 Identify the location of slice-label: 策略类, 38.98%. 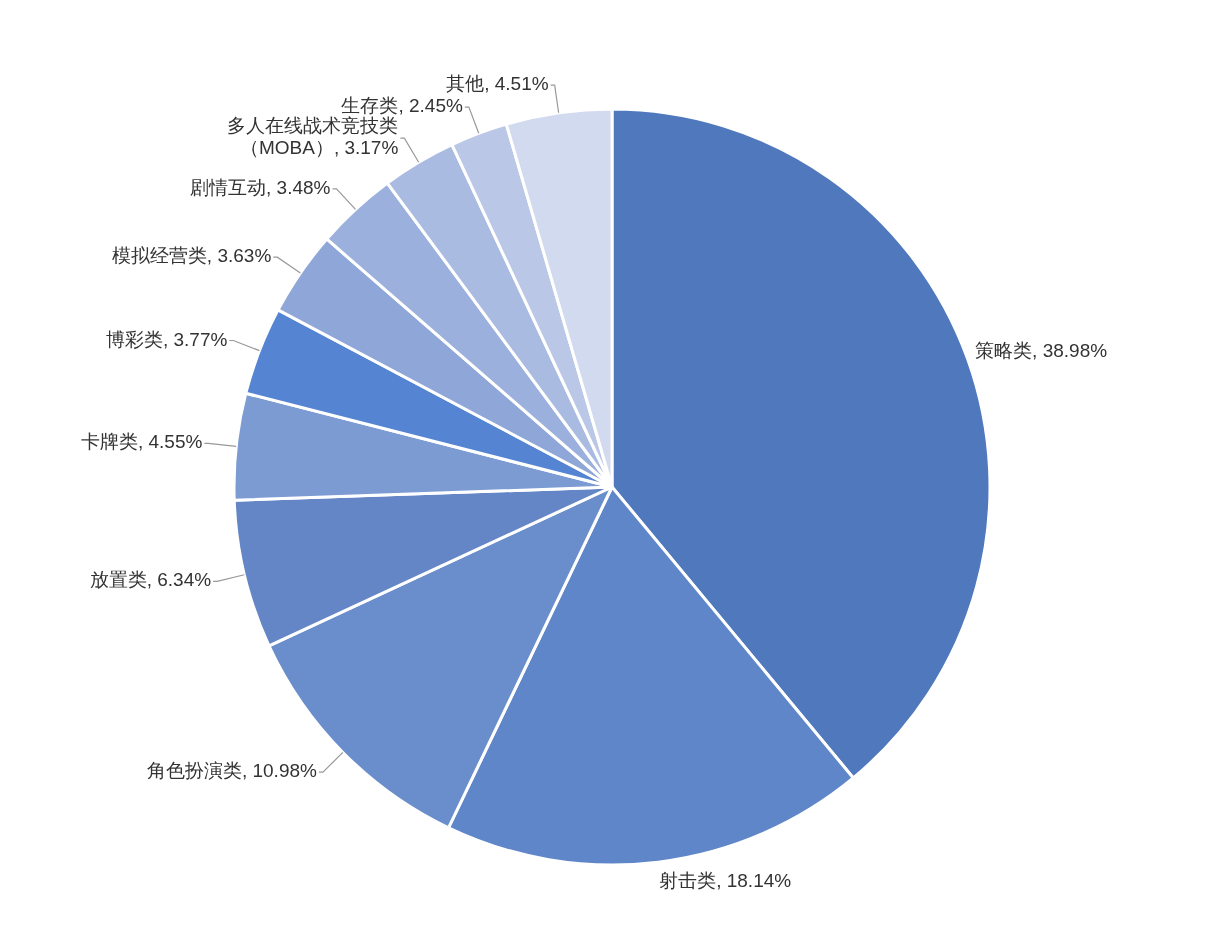
(1041, 350).